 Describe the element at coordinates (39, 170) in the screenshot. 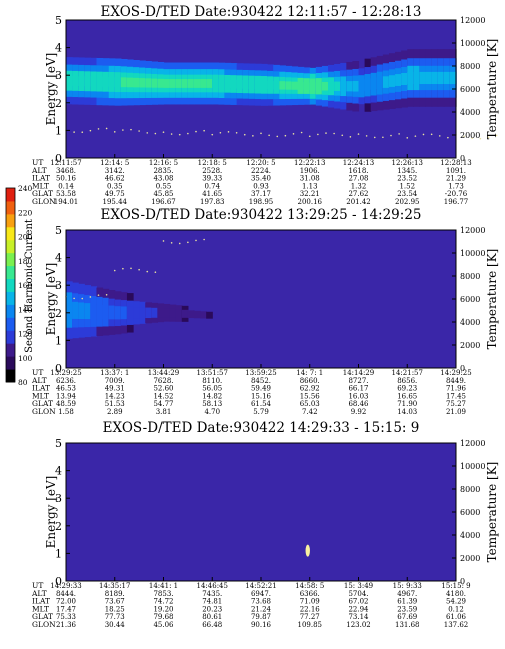

I see `table-row-label: ALT` at that location.